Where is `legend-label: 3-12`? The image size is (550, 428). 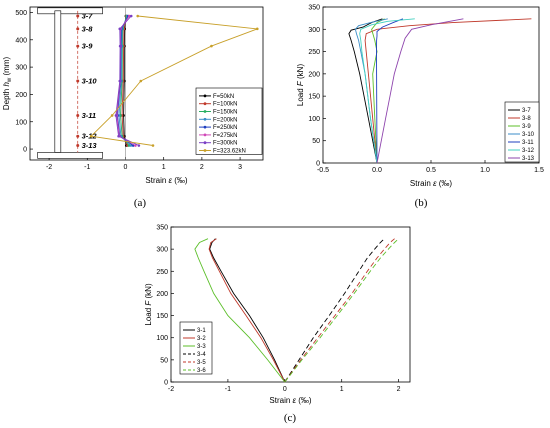 legend-label: 3-12 is located at coordinates (528, 151).